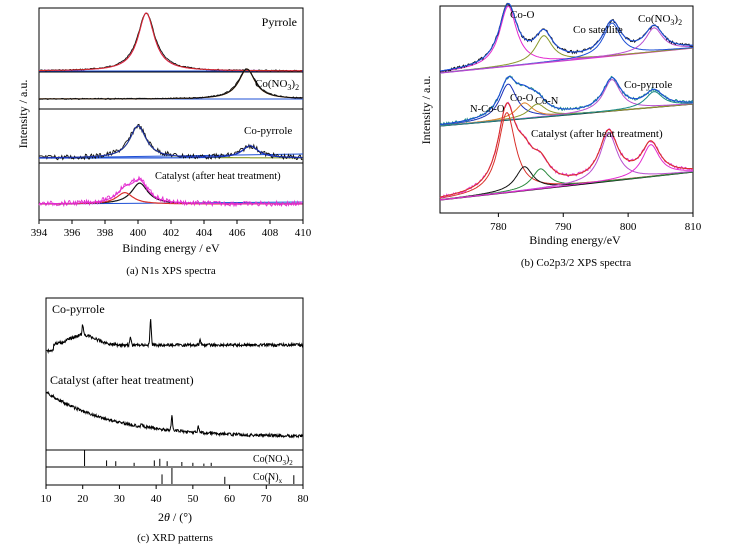  Describe the element at coordinates (267, 499) in the screenshot. I see `panel-c-xtick-label: 70` at that location.